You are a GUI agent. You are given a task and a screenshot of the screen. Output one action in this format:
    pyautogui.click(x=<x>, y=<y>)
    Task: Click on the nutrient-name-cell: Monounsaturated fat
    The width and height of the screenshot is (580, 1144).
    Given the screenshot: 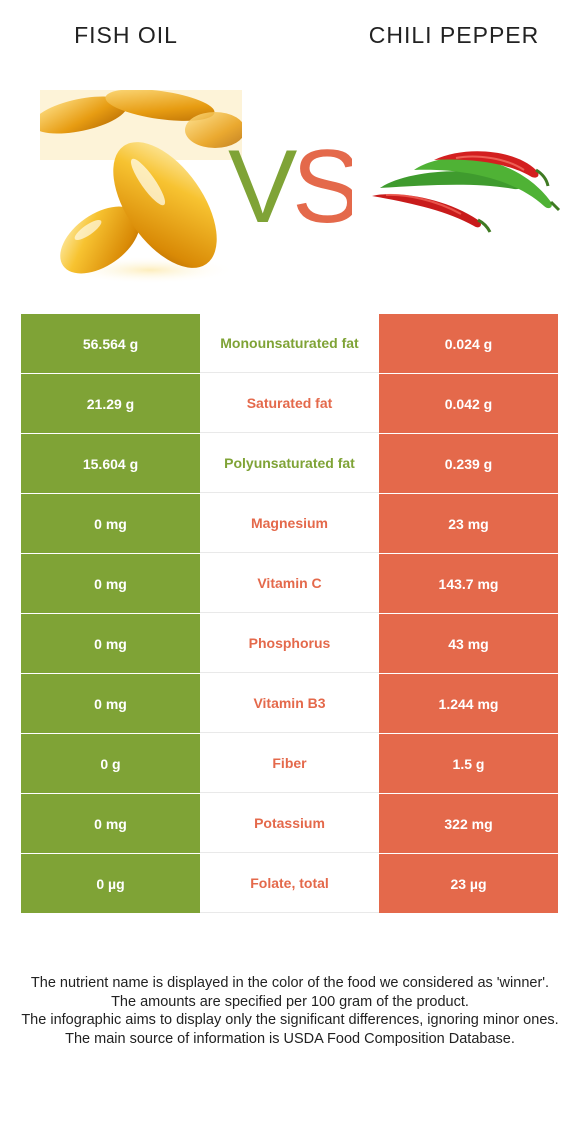 What is the action you would take?
    pyautogui.click(x=289, y=343)
    